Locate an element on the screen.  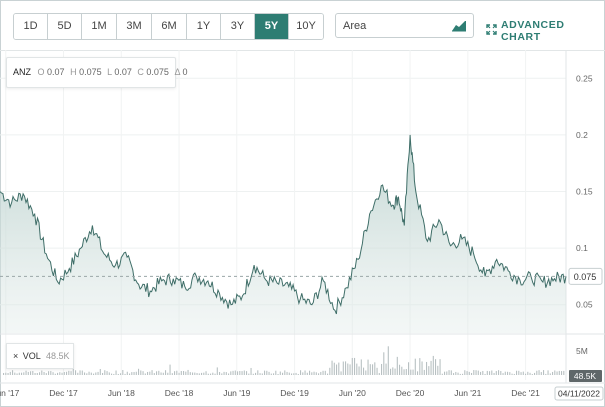
volume-badge is located at coordinates (585, 376).